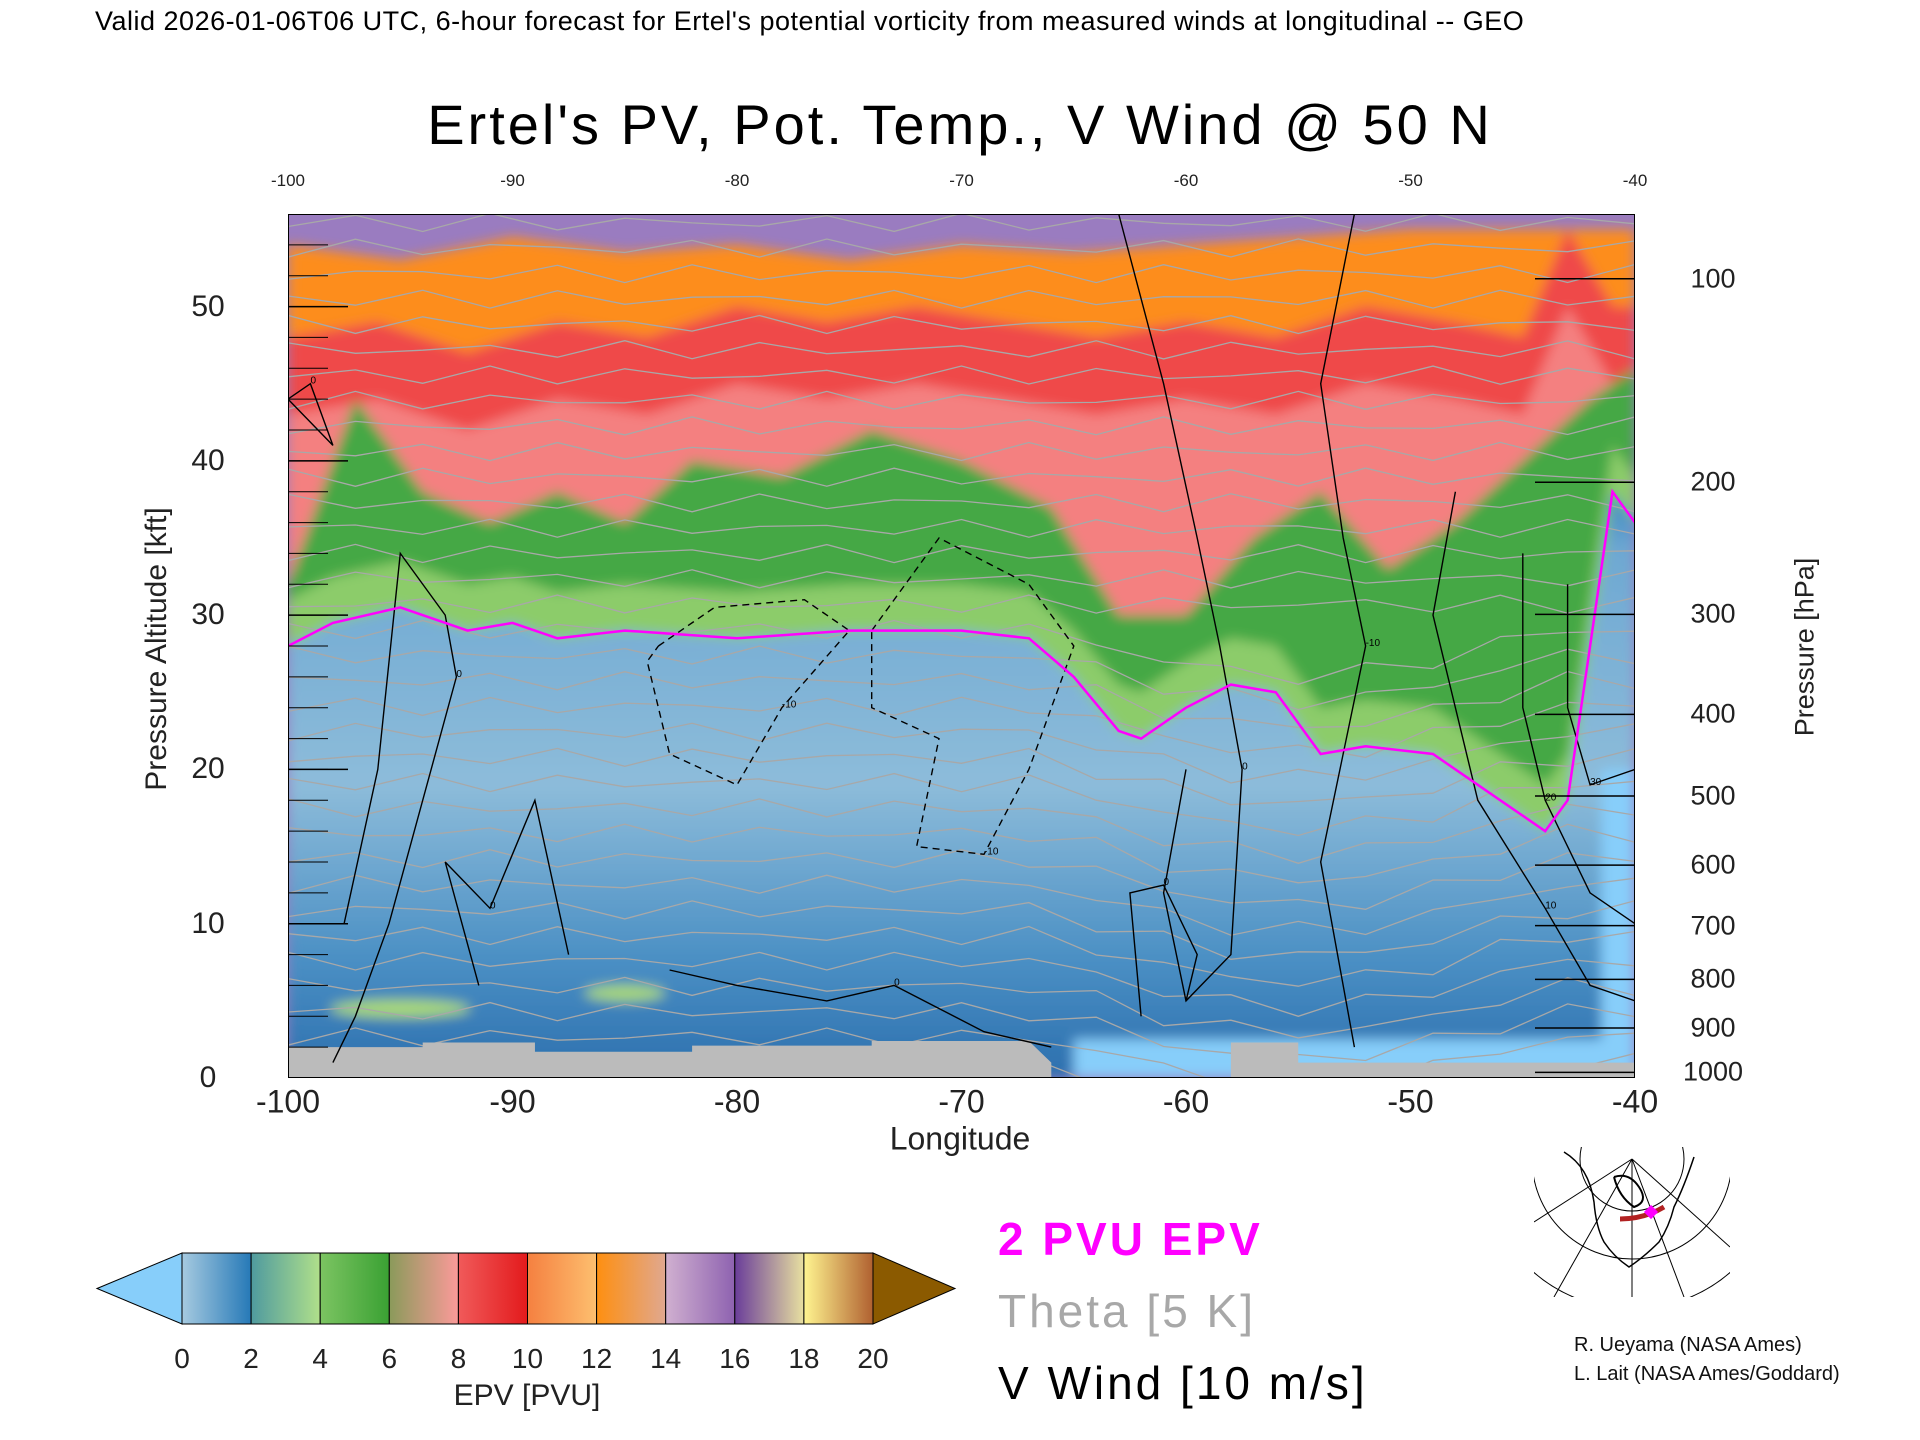 The image size is (1920, 1440). I want to click on contour-label: 10, so click(1551, 905).